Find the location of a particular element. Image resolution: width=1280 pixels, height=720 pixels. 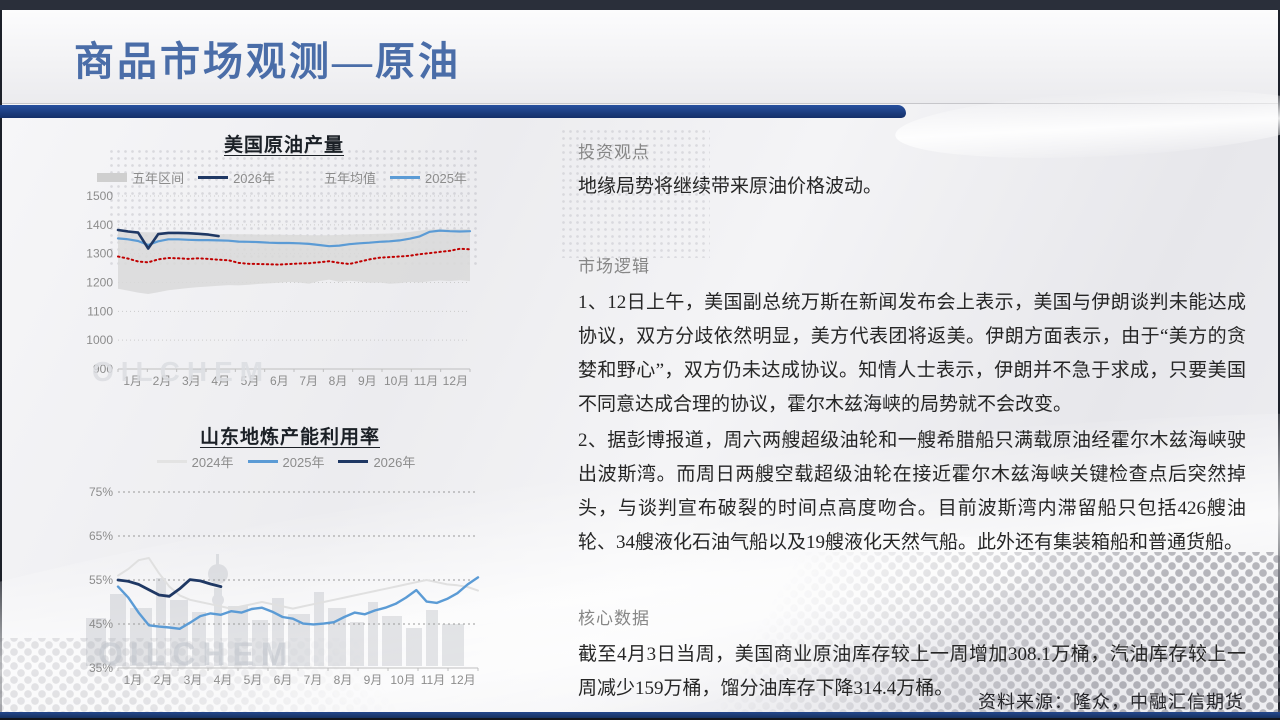

bottom-strip is located at coordinates (640, 716).